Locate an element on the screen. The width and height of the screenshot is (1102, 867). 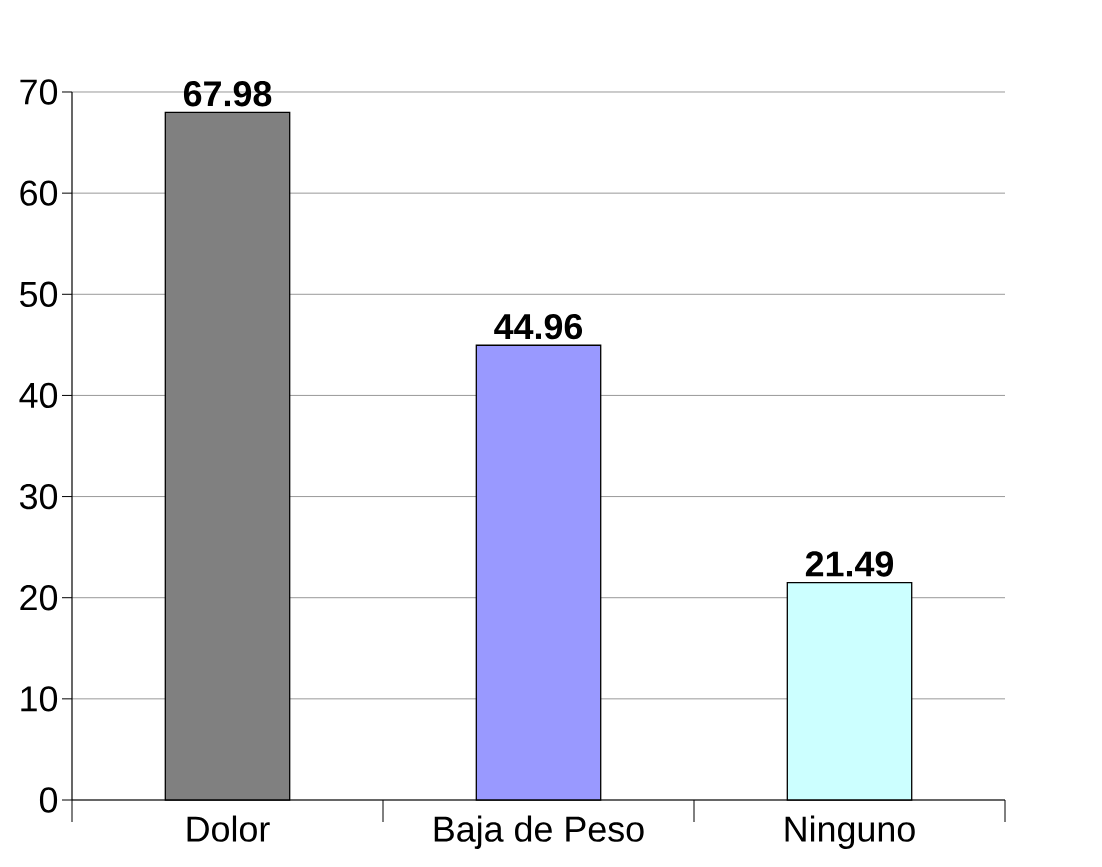
x-tick-label: Baja de Peso is located at coordinates (539, 832).